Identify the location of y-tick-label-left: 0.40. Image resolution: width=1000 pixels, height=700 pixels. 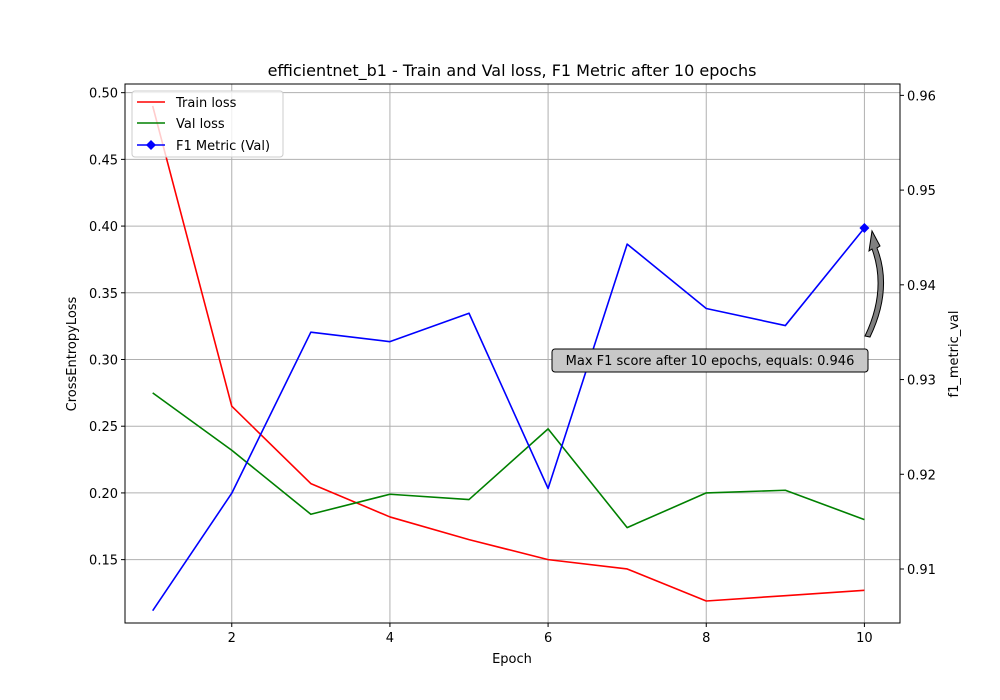
(103, 227).